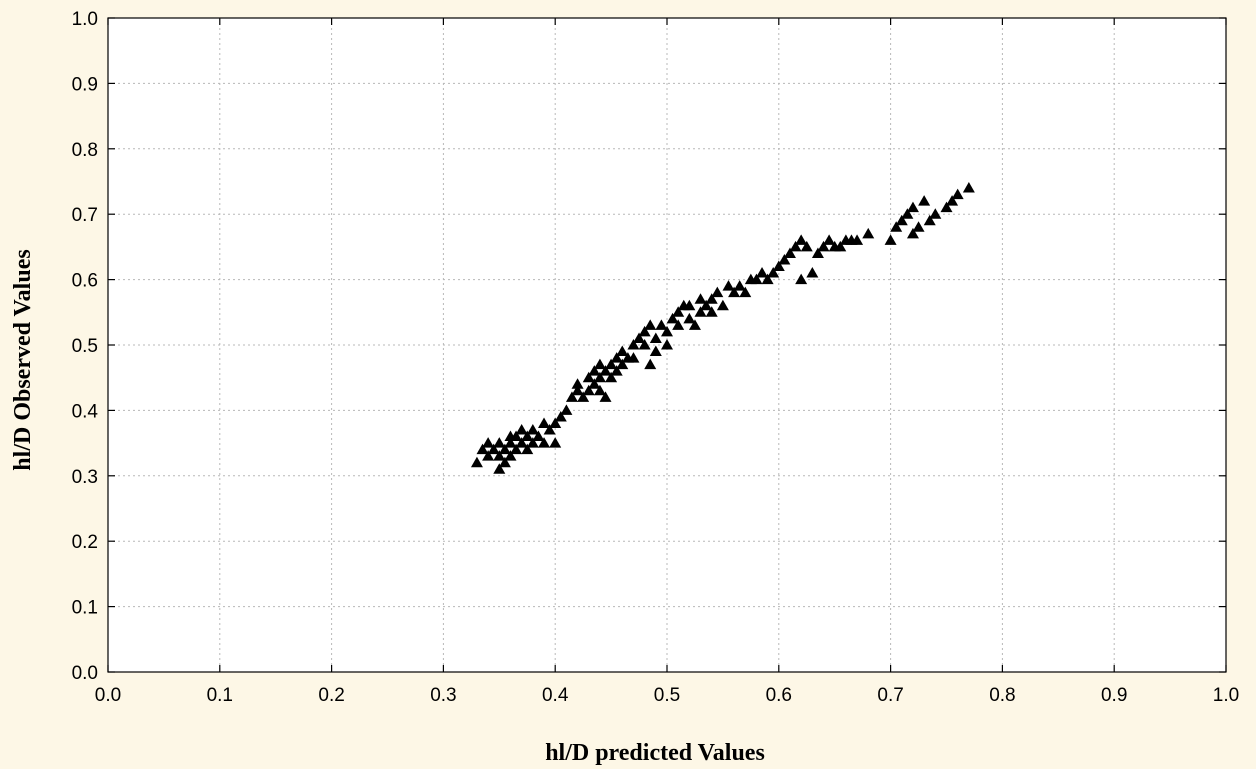 The height and width of the screenshot is (769, 1256). What do you see at coordinates (85, 346) in the screenshot?
I see `y-tick-label: 0.5` at bounding box center [85, 346].